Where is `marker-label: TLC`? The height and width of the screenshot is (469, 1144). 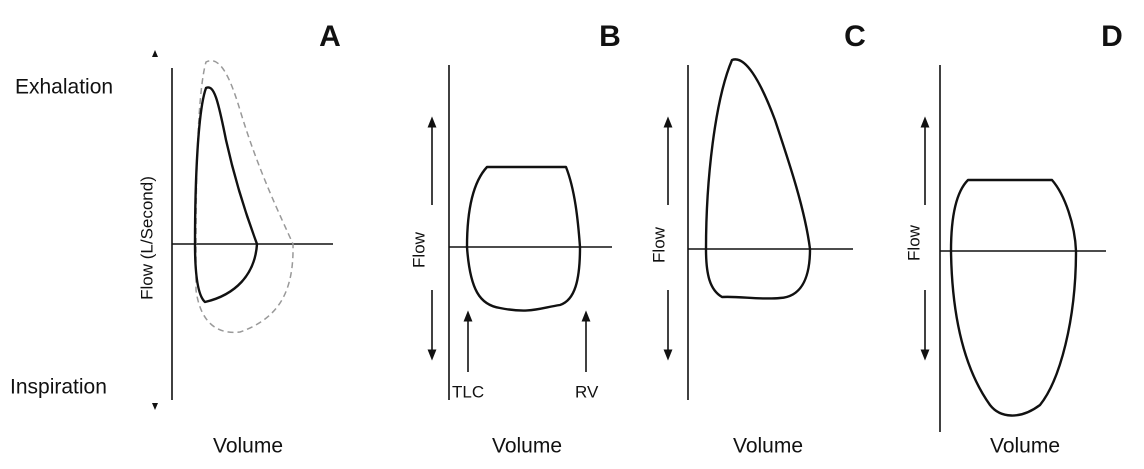 marker-label: TLC is located at coordinates (468, 391).